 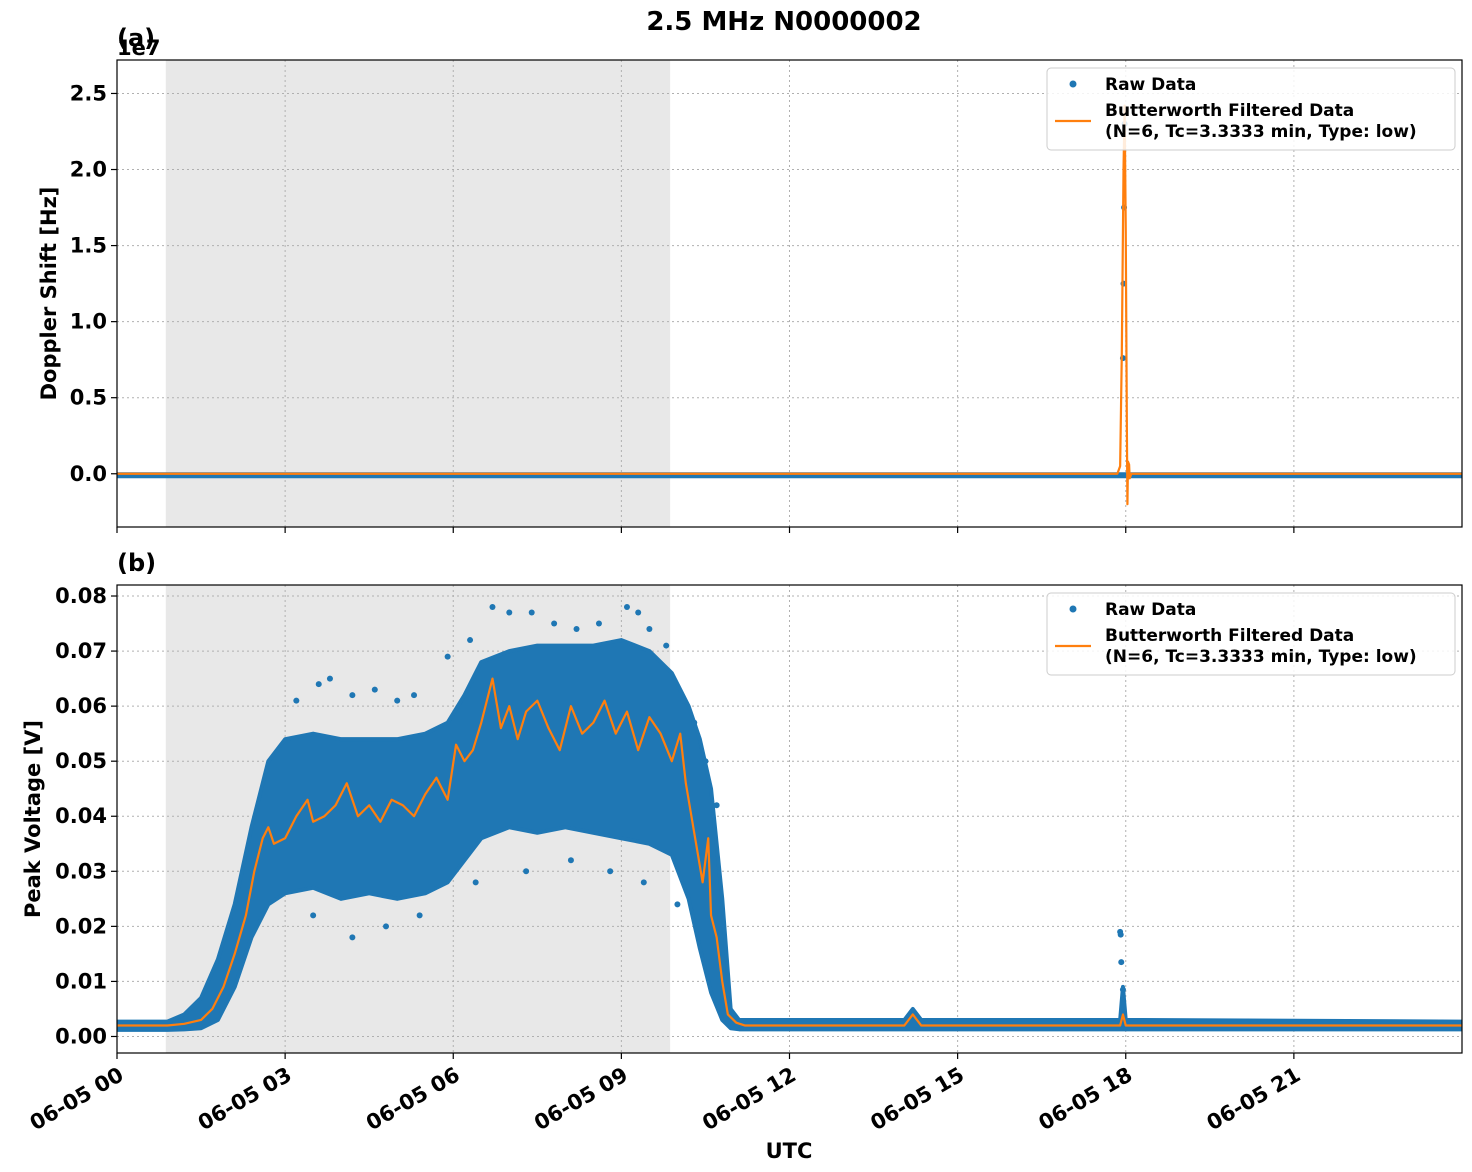 I want to click on y-tick-label: 0.08, so click(x=81, y=596).